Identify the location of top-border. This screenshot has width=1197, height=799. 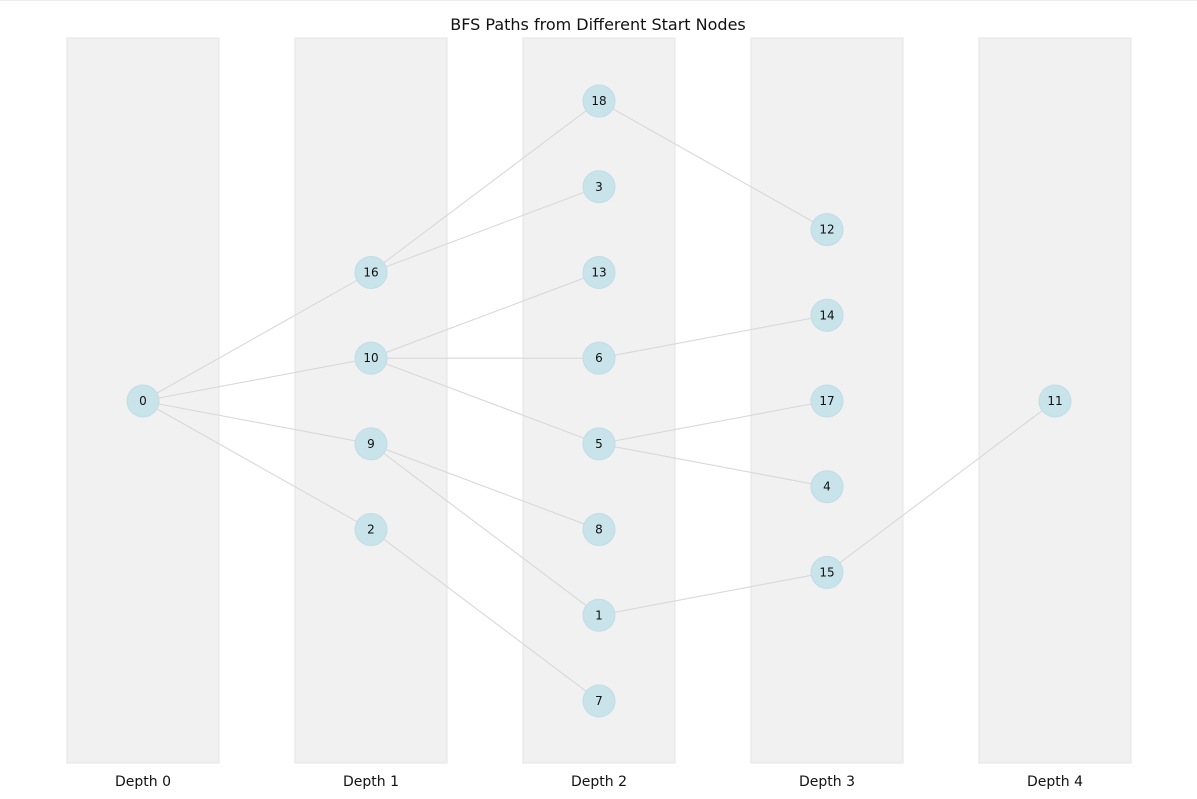
(598, 0).